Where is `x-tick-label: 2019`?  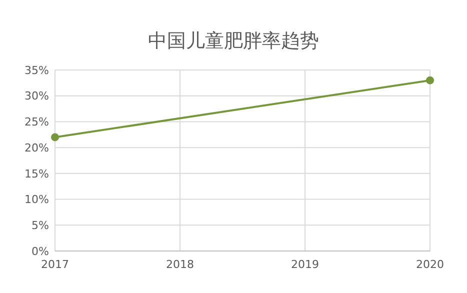
x-tick-label: 2019 is located at coordinates (305, 264).